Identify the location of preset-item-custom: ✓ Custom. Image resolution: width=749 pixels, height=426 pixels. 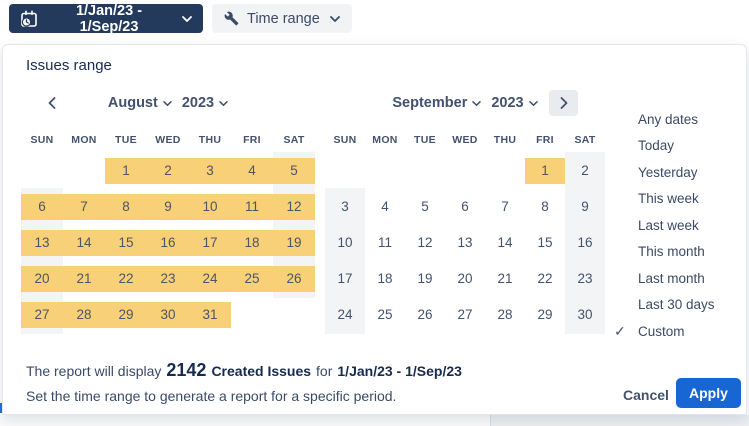
(680, 331).